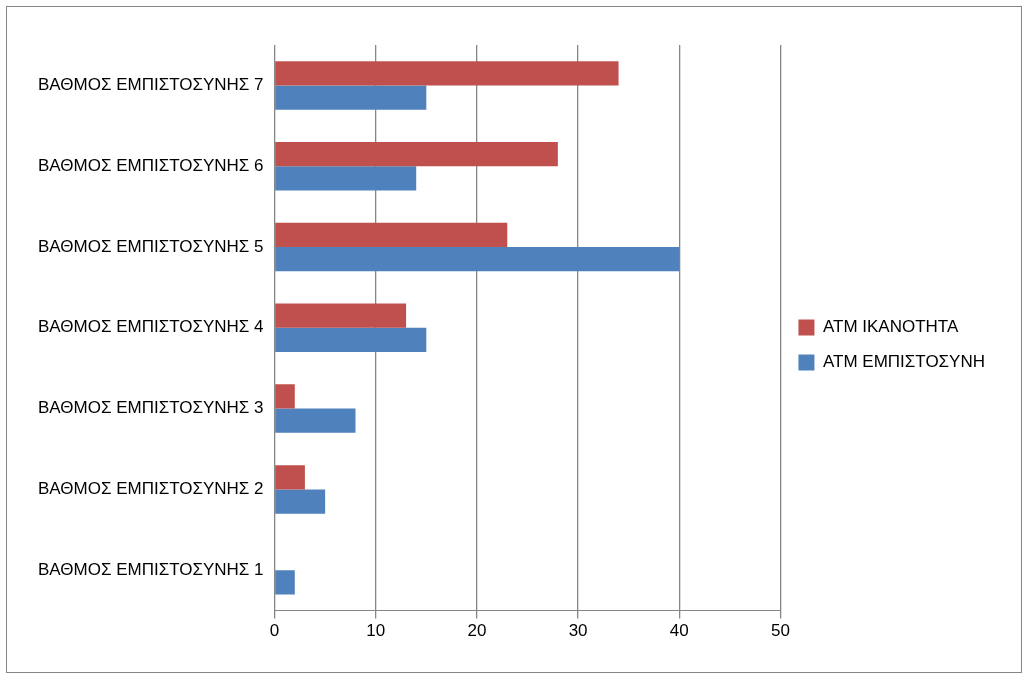 The width and height of the screenshot is (1030, 681). Describe the element at coordinates (150, 165) in the screenshot. I see `y-tick-label: ΒΑΘΜΟΣ ΕΜΠΙΣΤΟΣΥΝΗΣ 6` at that location.